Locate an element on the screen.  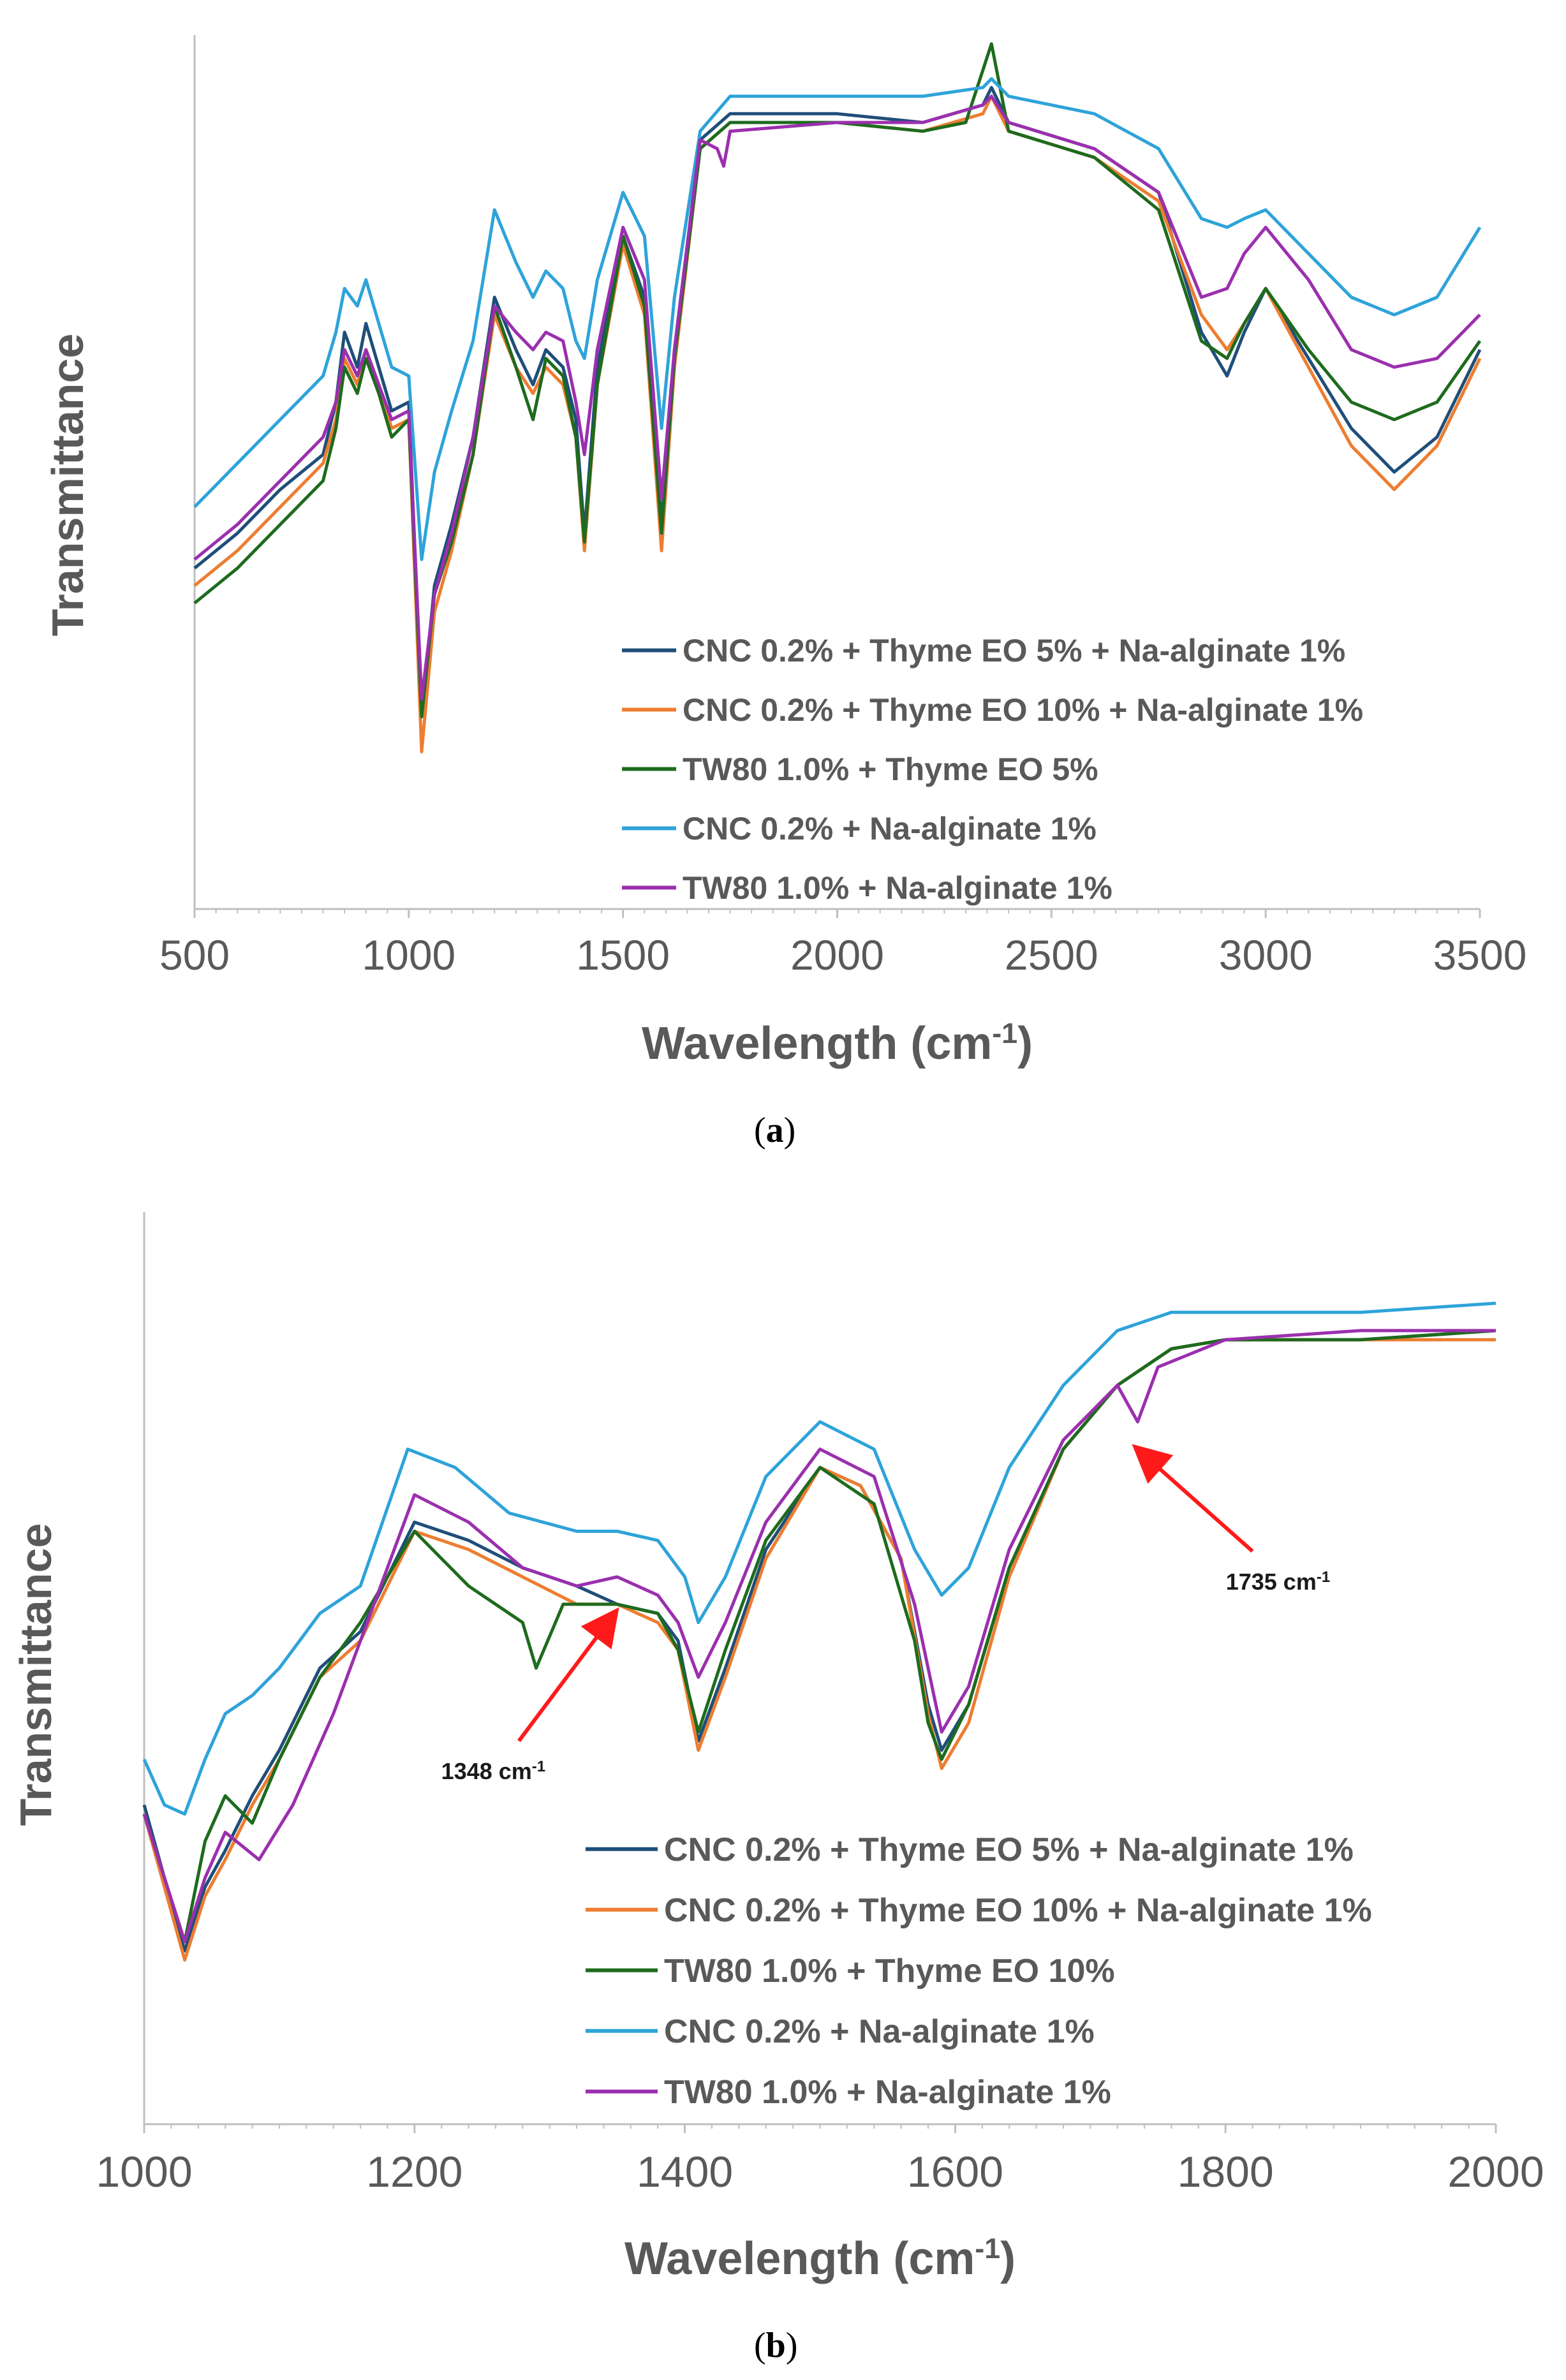
x-tick-label: 1800 is located at coordinates (1226, 2172).